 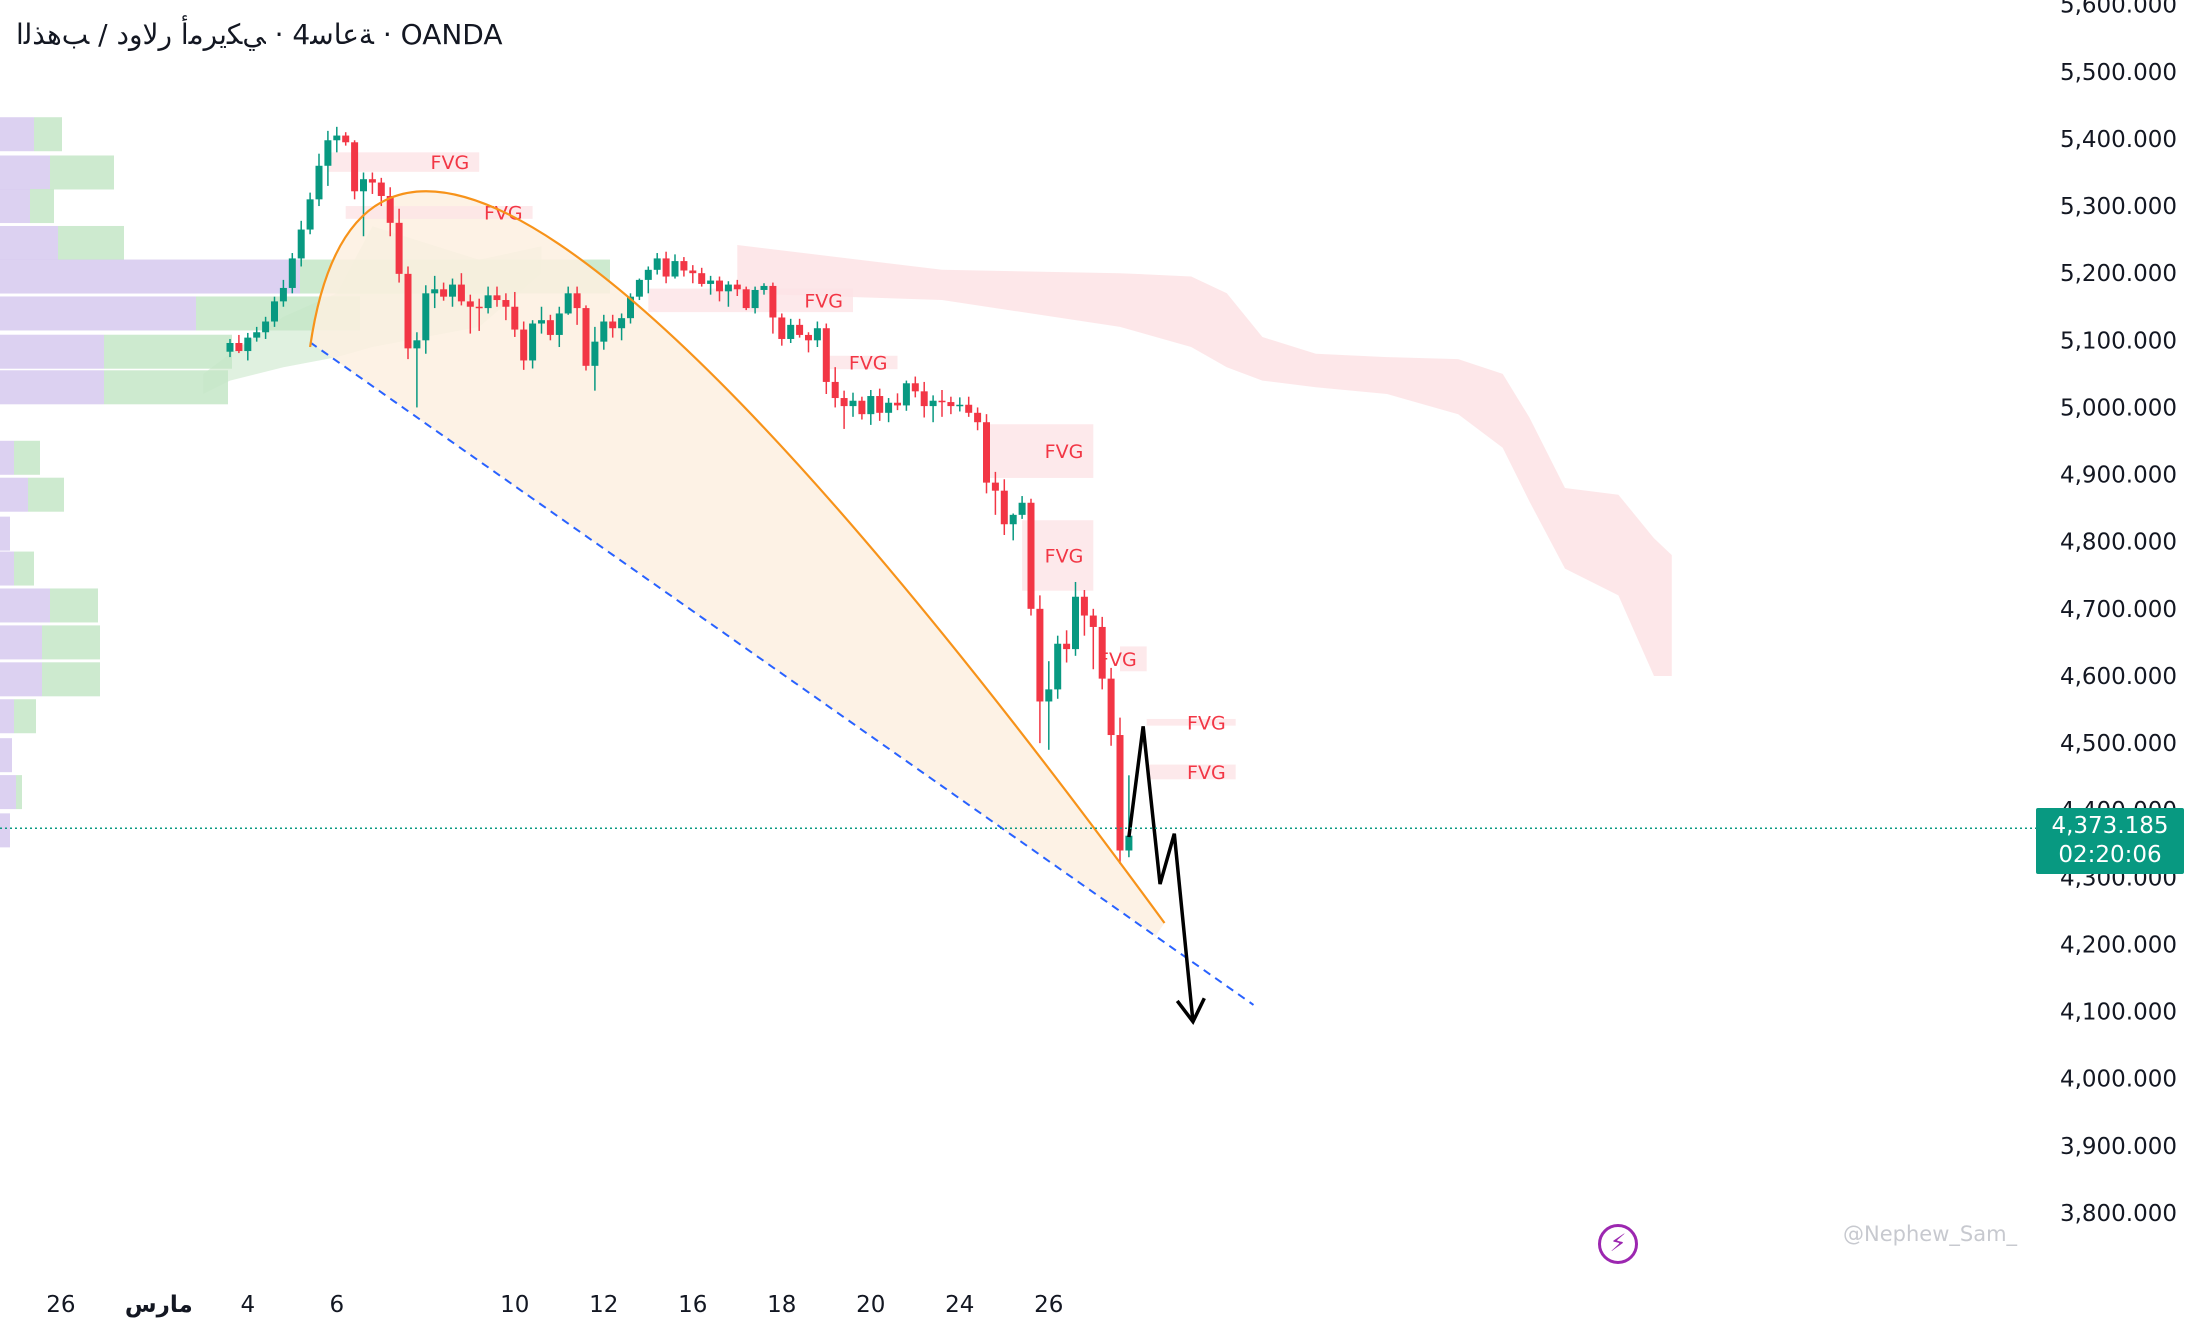 I want to click on x-axis-label: 24, so click(x=959, y=1305).